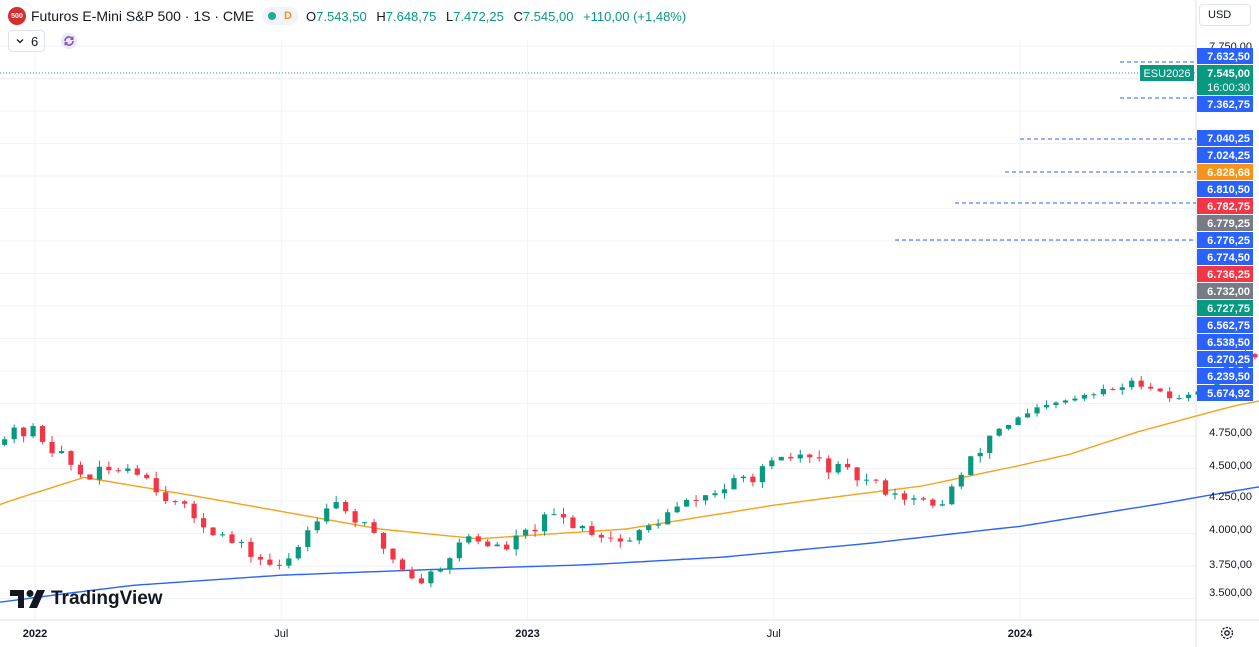 Image resolution: width=1259 pixels, height=647 pixels. Describe the element at coordinates (1228, 57) in the screenshot. I see `price-label-text: 7.632,50` at that location.